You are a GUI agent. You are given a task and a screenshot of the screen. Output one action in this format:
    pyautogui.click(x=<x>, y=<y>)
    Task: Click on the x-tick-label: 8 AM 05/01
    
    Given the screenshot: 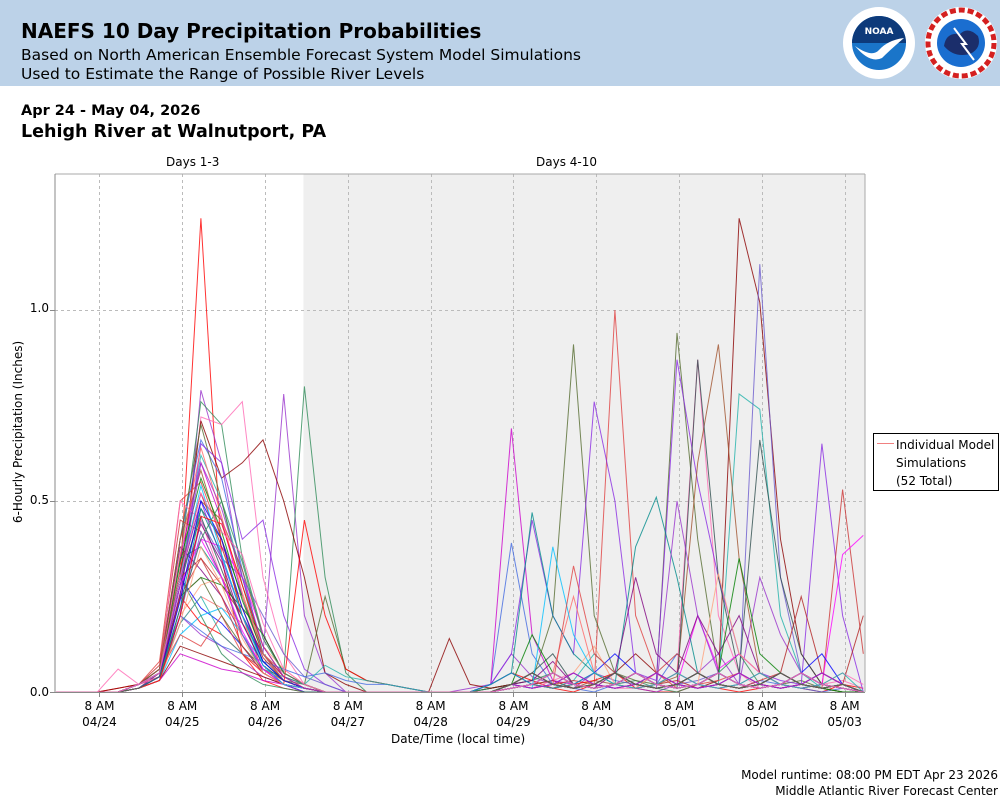 What is the action you would take?
    pyautogui.click(x=679, y=714)
    